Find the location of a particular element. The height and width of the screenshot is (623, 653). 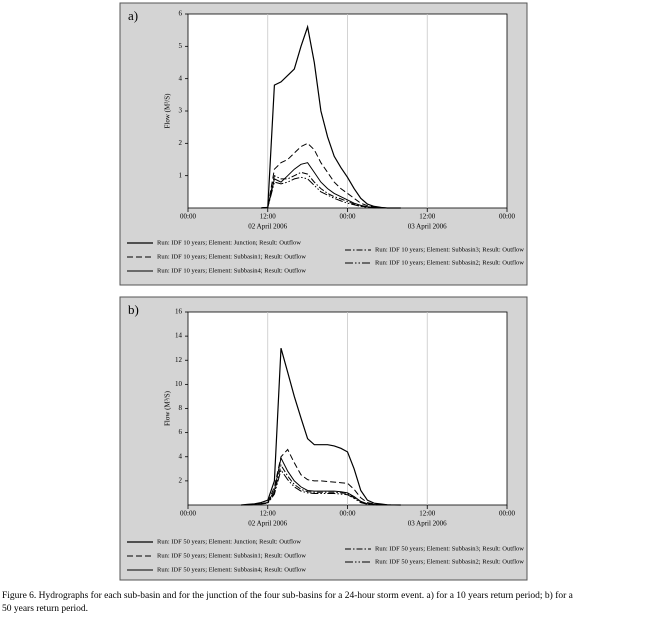

y-tick-label: 3 is located at coordinates (181, 111).